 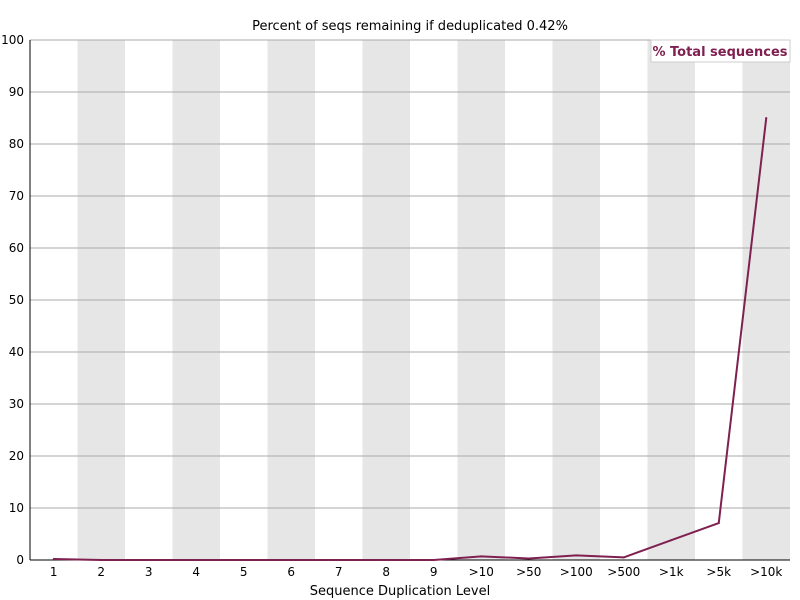 I want to click on legend: % Total sequences, so click(x=720, y=51).